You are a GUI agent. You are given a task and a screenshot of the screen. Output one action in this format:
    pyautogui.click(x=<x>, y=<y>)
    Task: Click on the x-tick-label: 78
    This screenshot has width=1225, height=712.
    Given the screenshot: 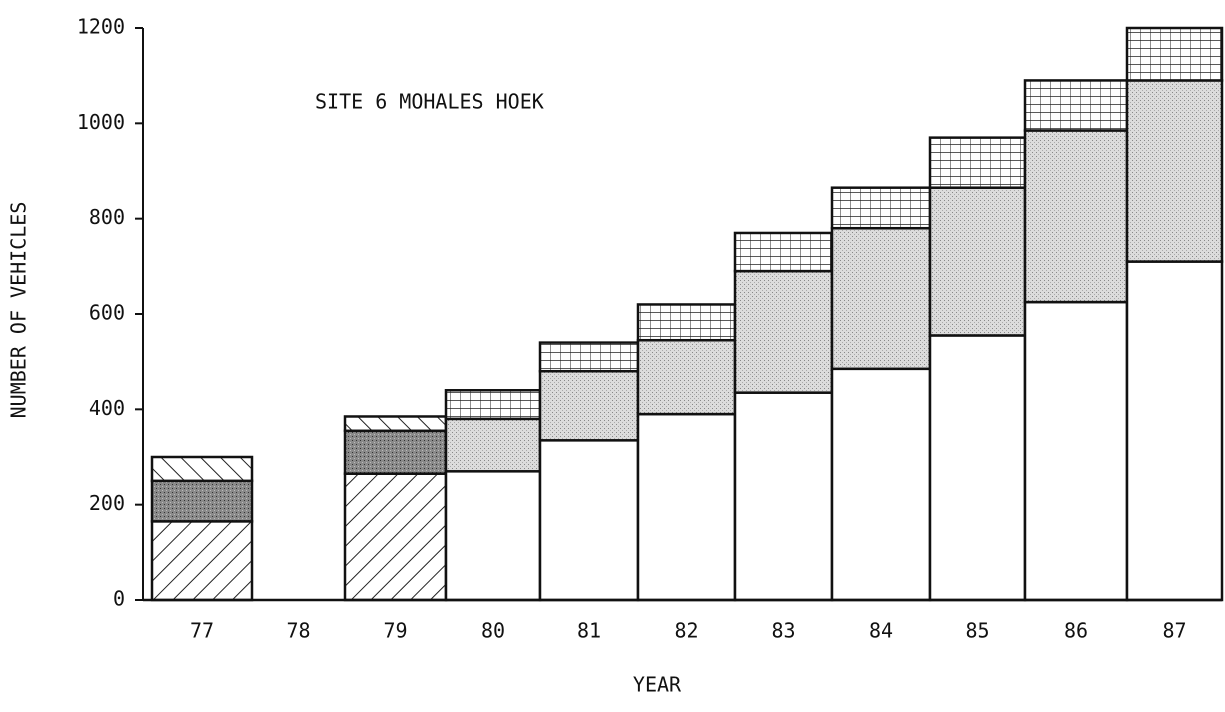 What is the action you would take?
    pyautogui.click(x=298, y=631)
    